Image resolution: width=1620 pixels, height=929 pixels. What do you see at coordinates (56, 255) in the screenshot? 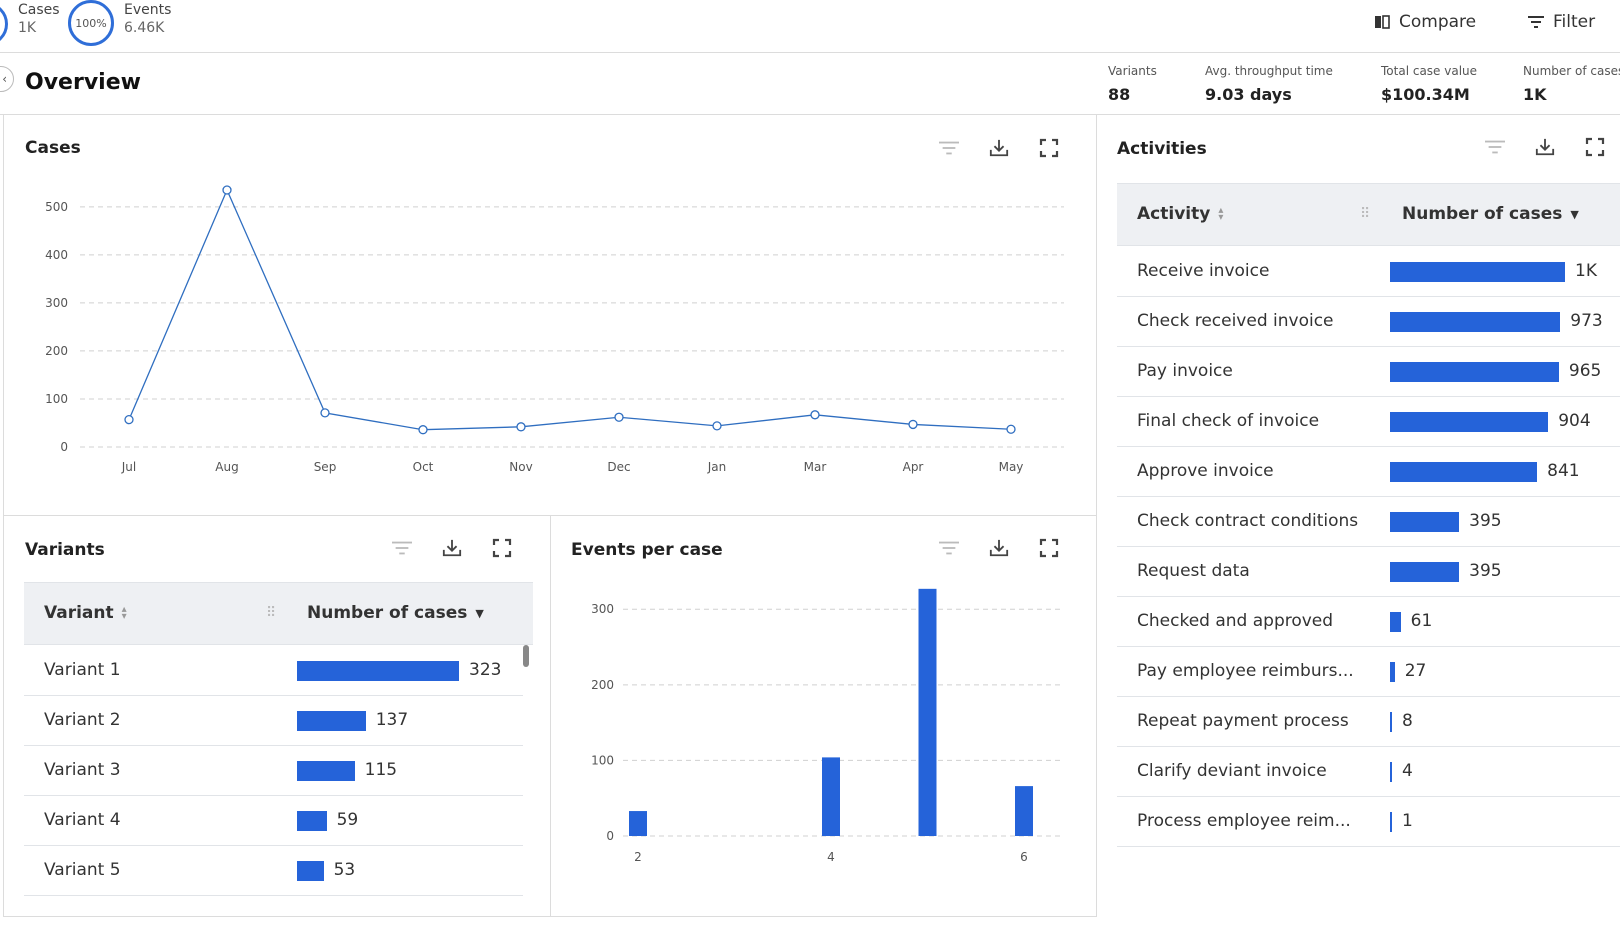
I see `y-tick-label: 400` at bounding box center [56, 255].